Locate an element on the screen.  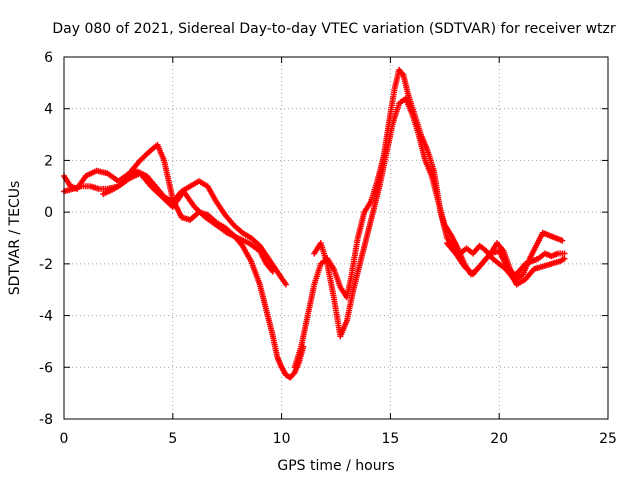
series-b is located at coordinates (168, 222).